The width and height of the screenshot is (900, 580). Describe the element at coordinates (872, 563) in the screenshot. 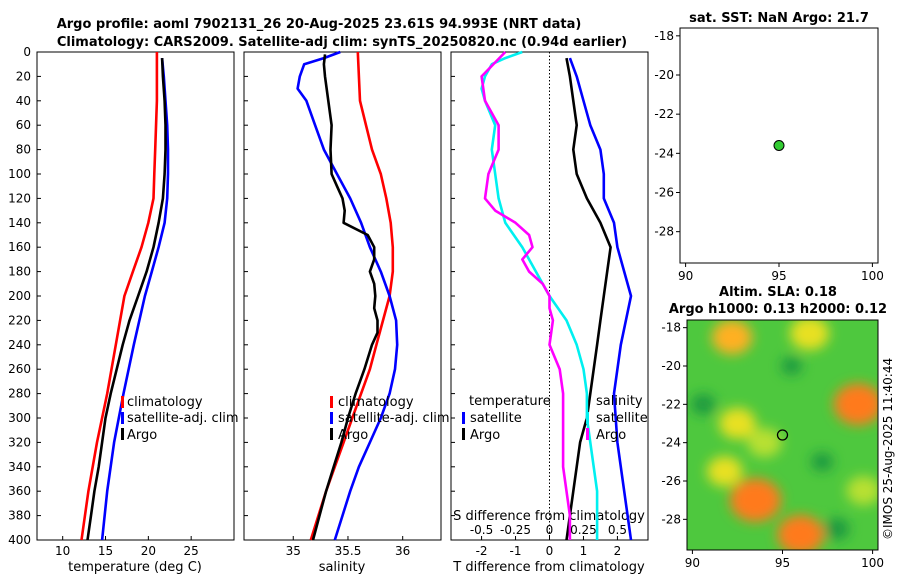

I see `lon-tick-label: 100` at that location.